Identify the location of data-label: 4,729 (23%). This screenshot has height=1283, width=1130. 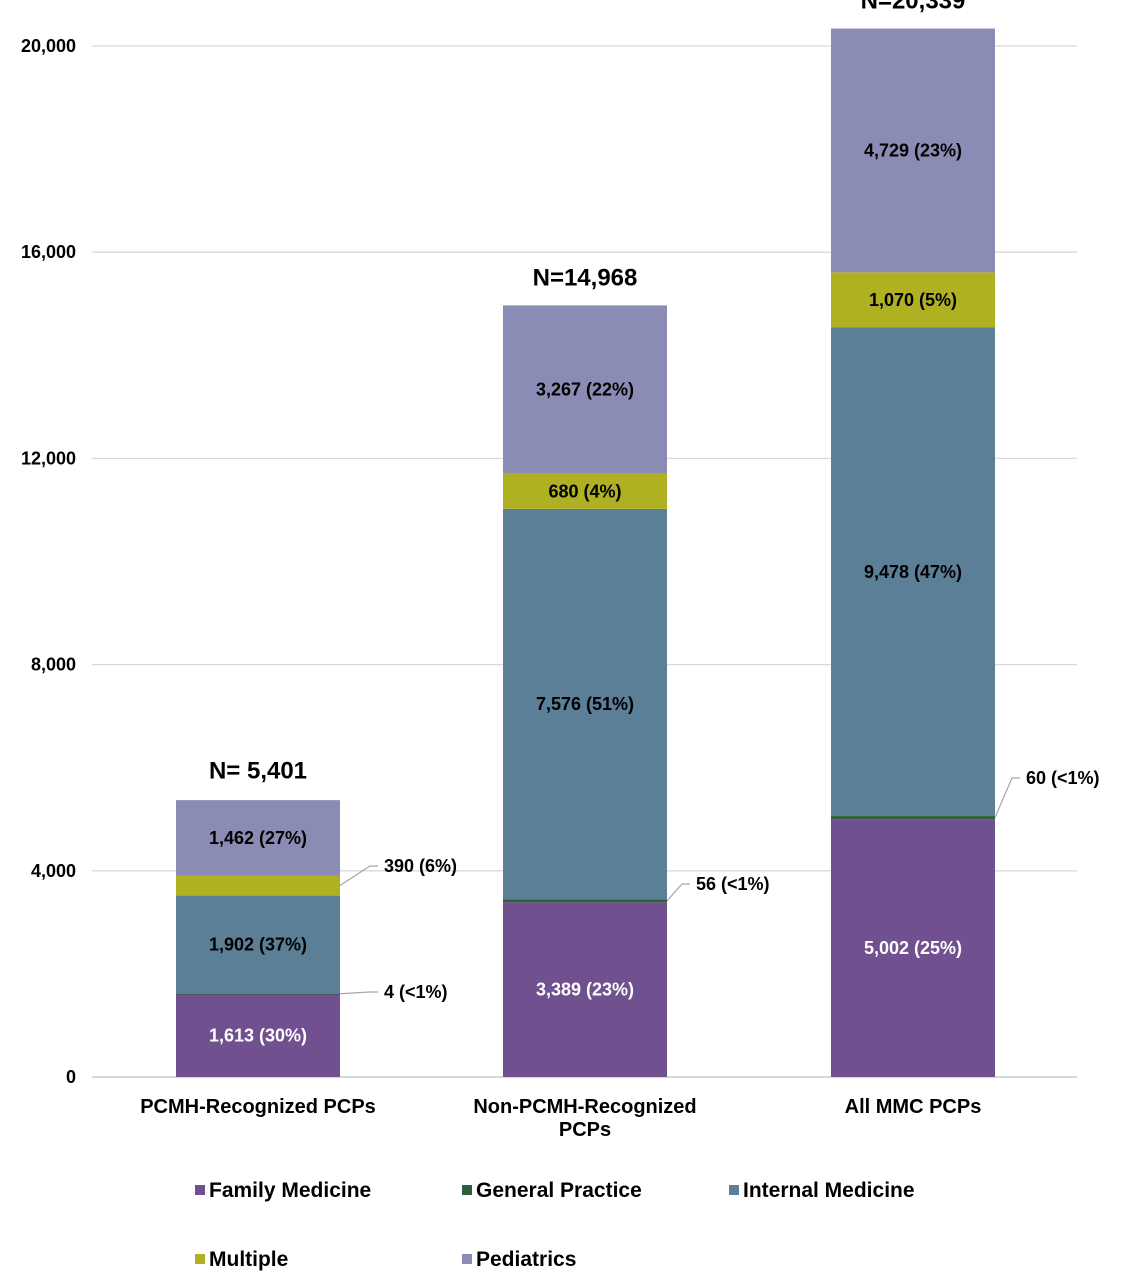
(913, 150).